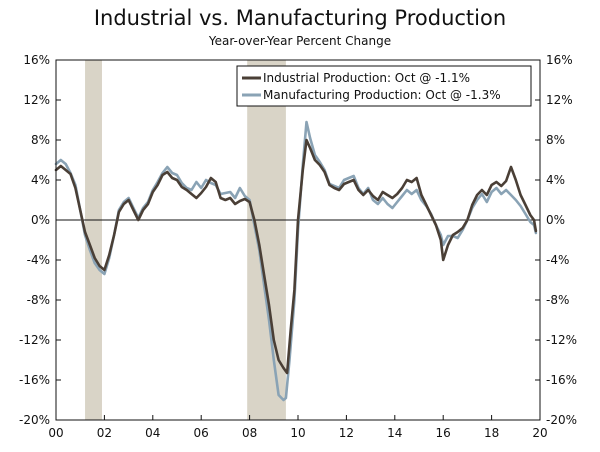 This screenshot has width=600, height=452. Describe the element at coordinates (104, 433) in the screenshot. I see `x-tick-label: 02` at that location.